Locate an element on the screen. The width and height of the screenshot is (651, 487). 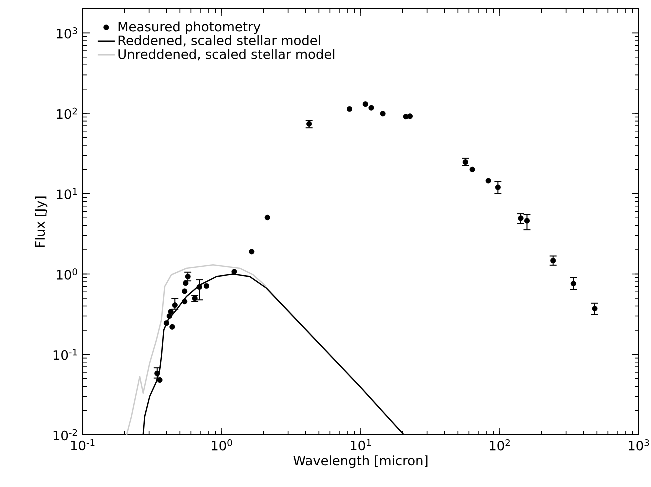
x-tick-label: 10$^{-1}$ is located at coordinates (83, 445).